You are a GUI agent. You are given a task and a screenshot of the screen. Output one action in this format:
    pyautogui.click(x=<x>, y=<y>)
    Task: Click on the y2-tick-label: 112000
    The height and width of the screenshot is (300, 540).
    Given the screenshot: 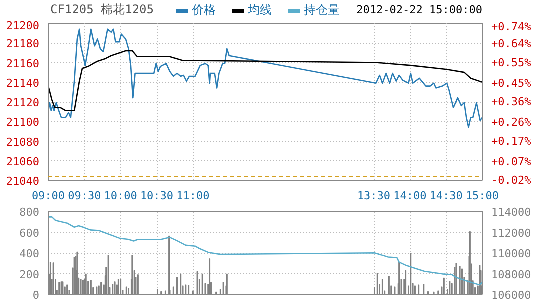 What is the action you would take?
    pyautogui.click(x=512, y=233)
    